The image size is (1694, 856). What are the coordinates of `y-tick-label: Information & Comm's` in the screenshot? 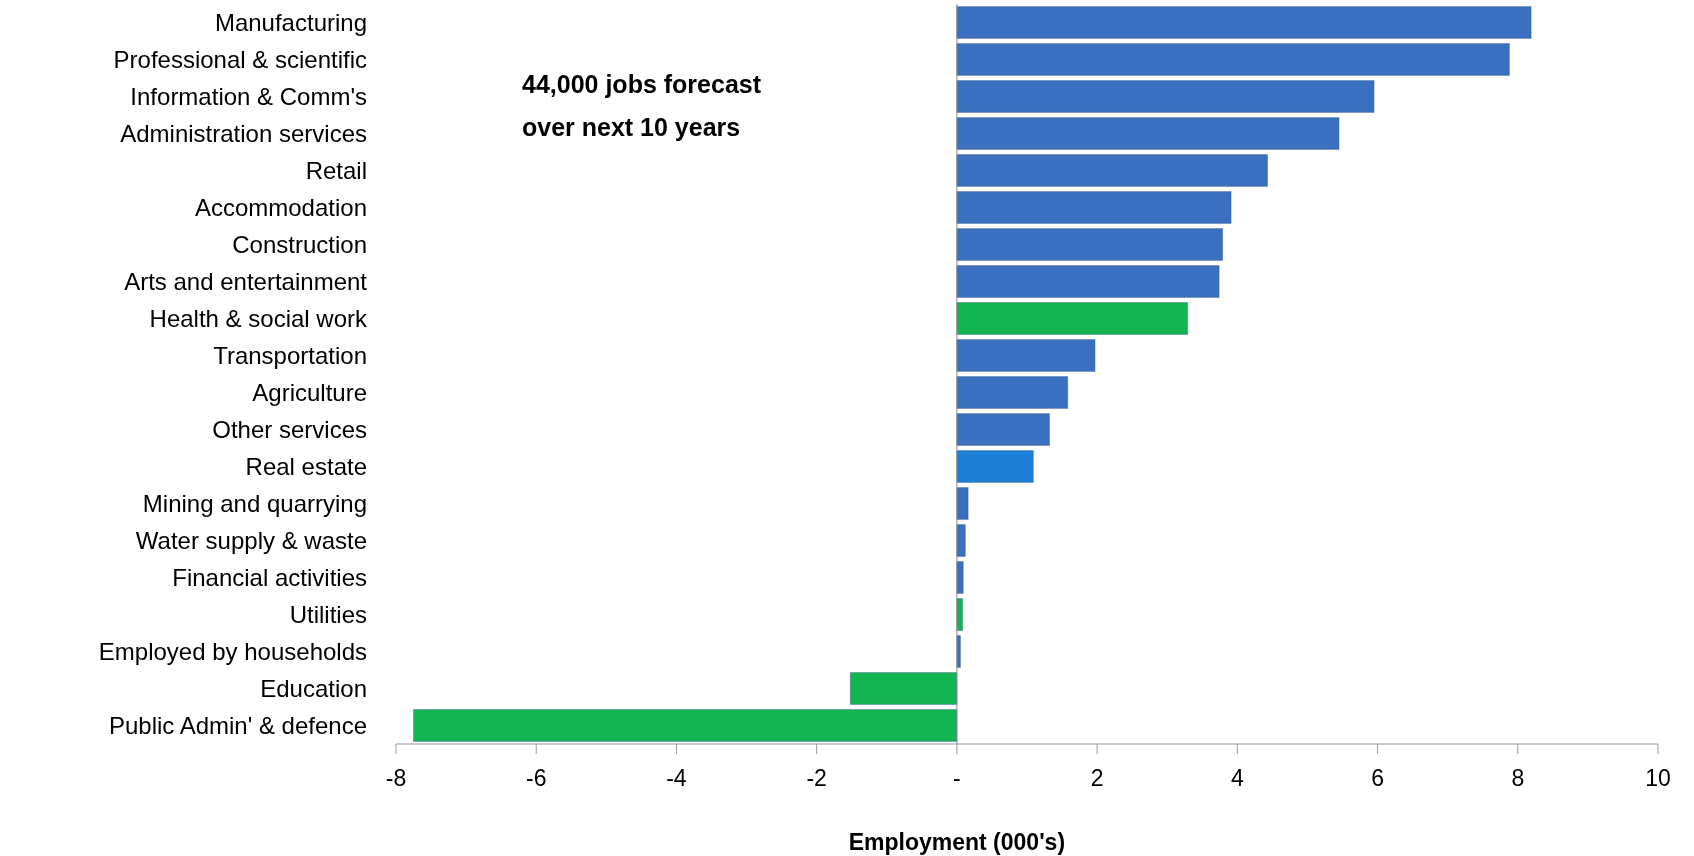 It's located at (248, 96).